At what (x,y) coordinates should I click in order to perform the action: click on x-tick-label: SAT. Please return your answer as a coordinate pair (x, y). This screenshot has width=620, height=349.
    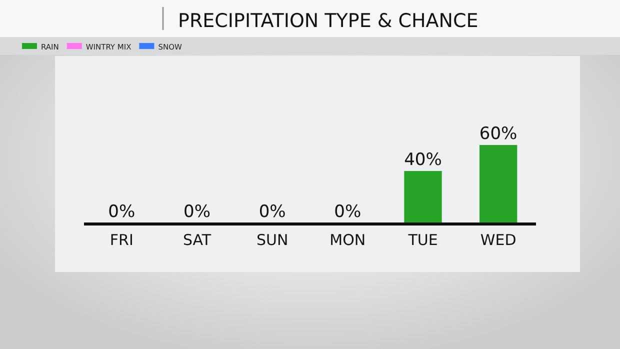
    Looking at the image, I should click on (197, 240).